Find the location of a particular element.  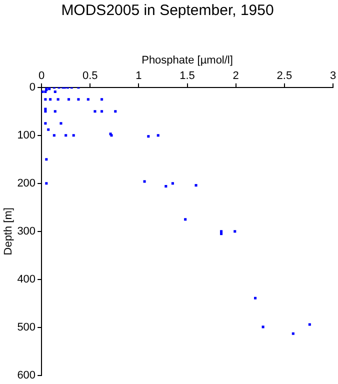

y-tick-label: 100 is located at coordinates (26, 135).